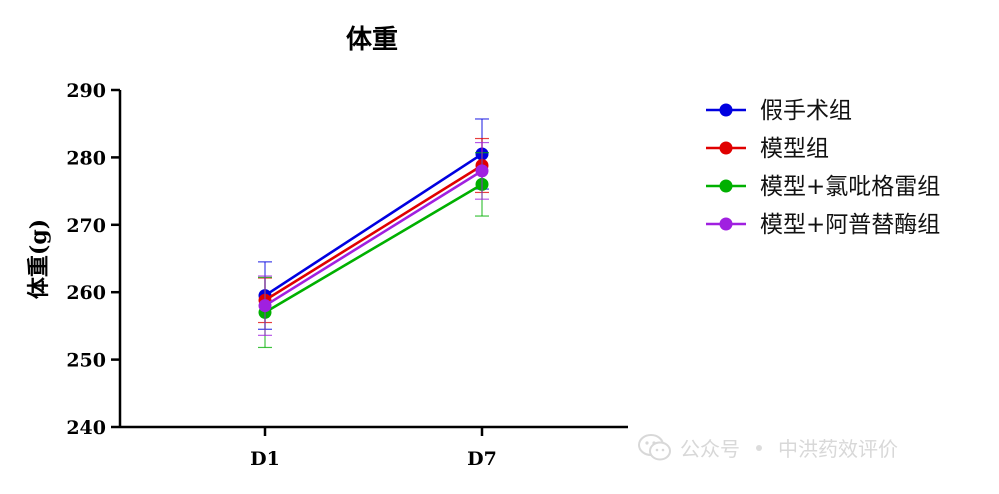 Image resolution: width=999 pixels, height=494 pixels. I want to click on legend-item: 模型组, so click(767, 149).